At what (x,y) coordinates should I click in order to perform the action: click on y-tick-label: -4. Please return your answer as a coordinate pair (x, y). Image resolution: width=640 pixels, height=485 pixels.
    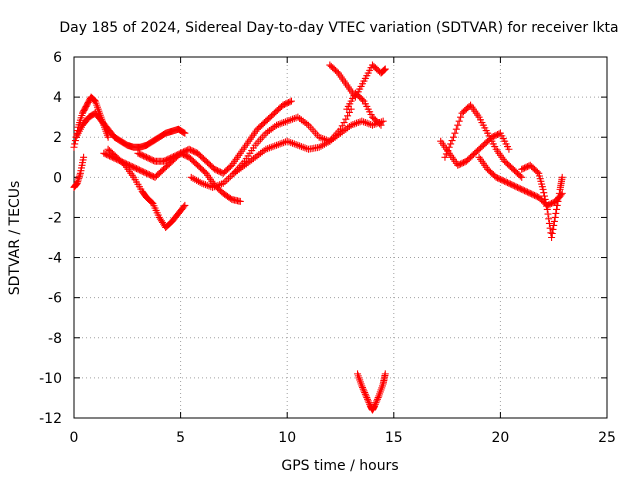
    Looking at the image, I should click on (55, 259).